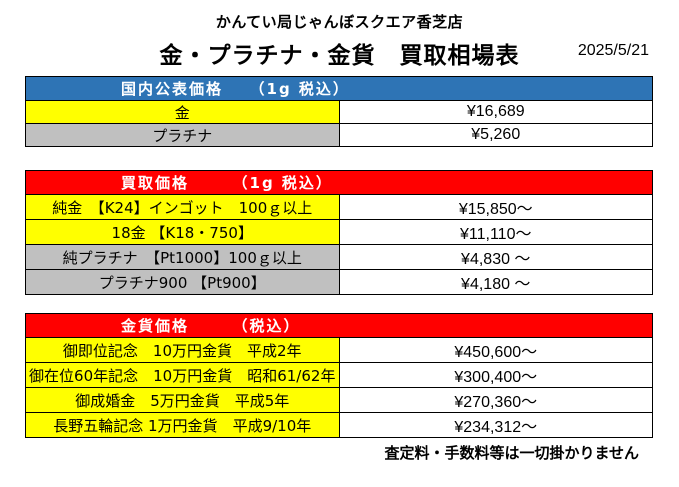 Image resolution: width=679 pixels, height=487 pixels. I want to click on item-name-coin-enthronement: 御即位記念 10万円金貨 平成2年, so click(182, 350).